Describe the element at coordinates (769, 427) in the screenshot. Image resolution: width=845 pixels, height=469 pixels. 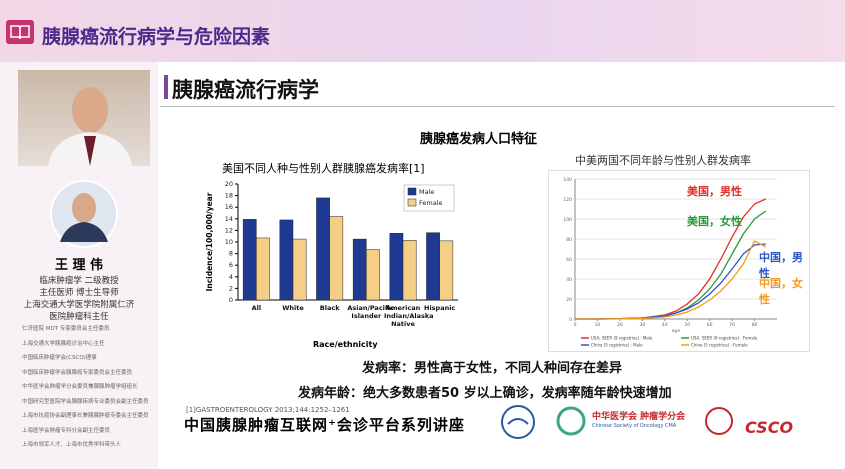
I see `csco-logo: CSCO` at that location.